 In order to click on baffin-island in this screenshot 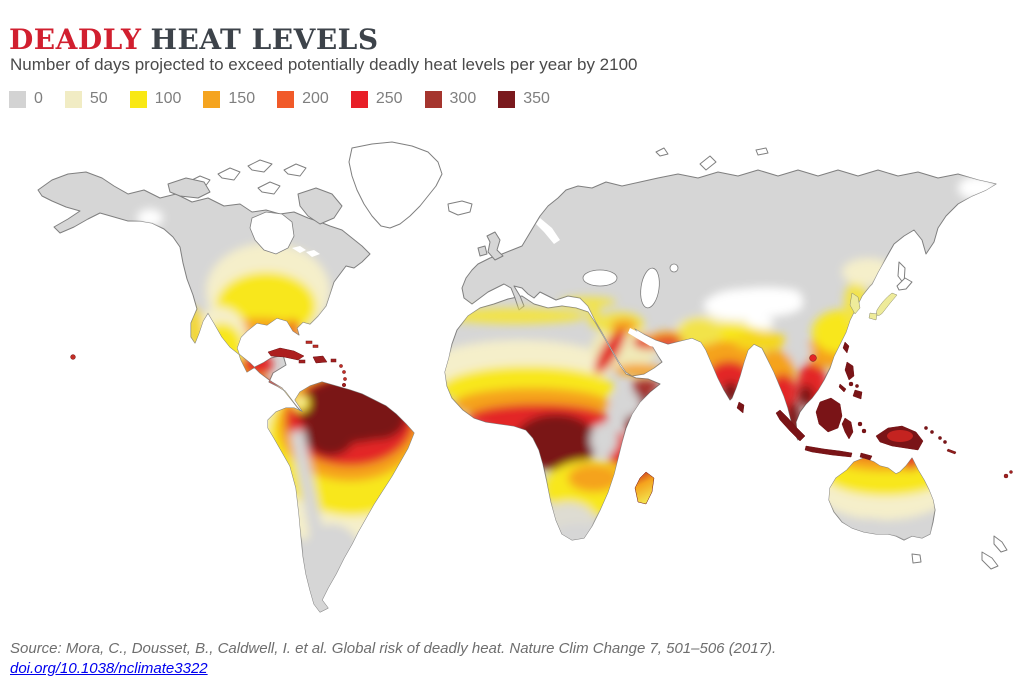, I will do `click(320, 206)`.